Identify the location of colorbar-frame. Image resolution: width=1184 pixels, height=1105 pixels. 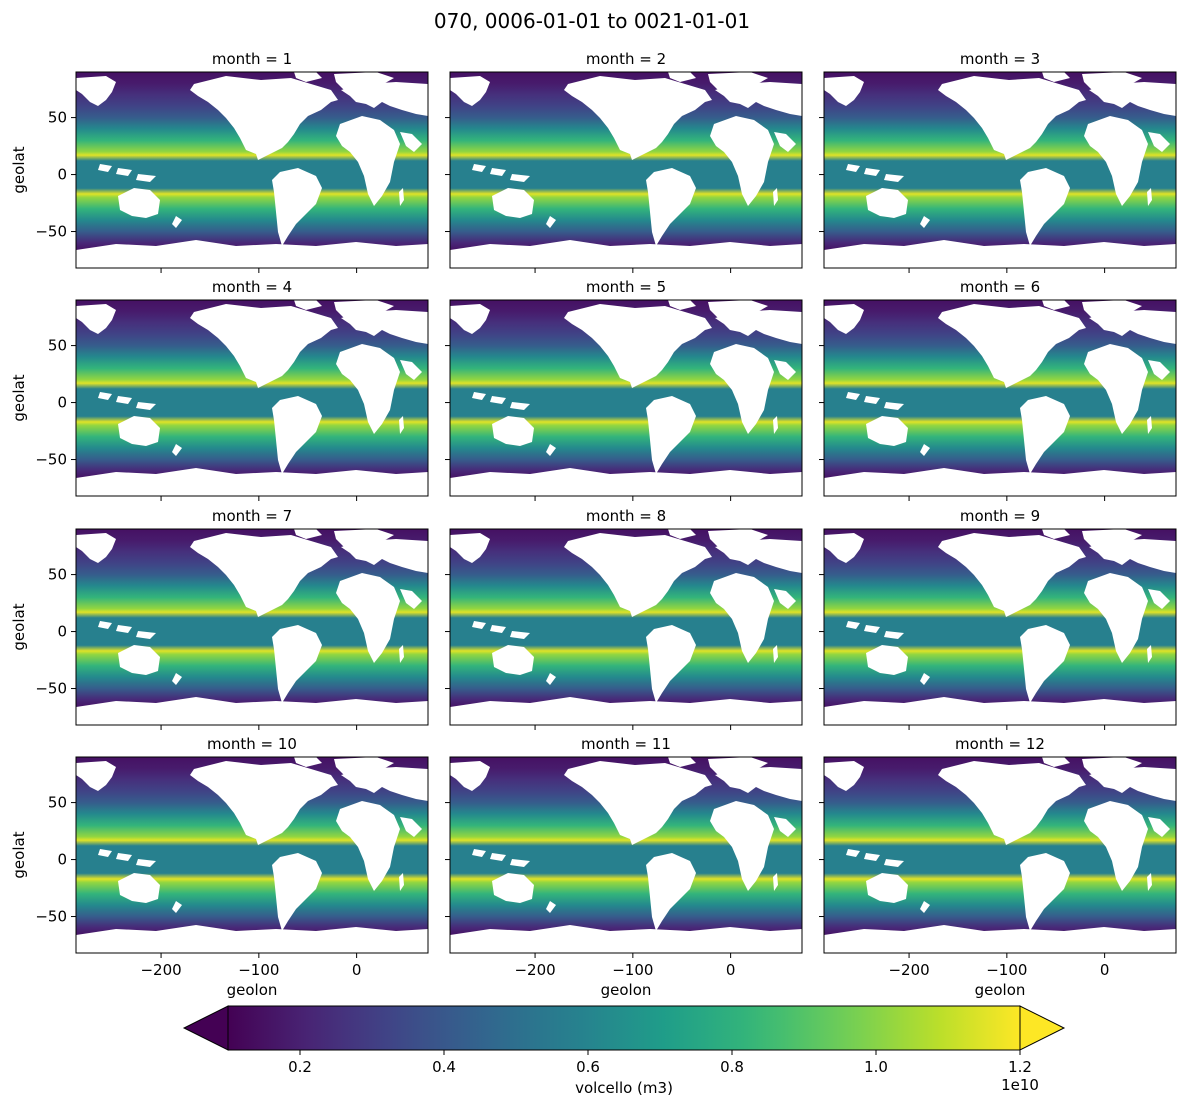
(624, 1028).